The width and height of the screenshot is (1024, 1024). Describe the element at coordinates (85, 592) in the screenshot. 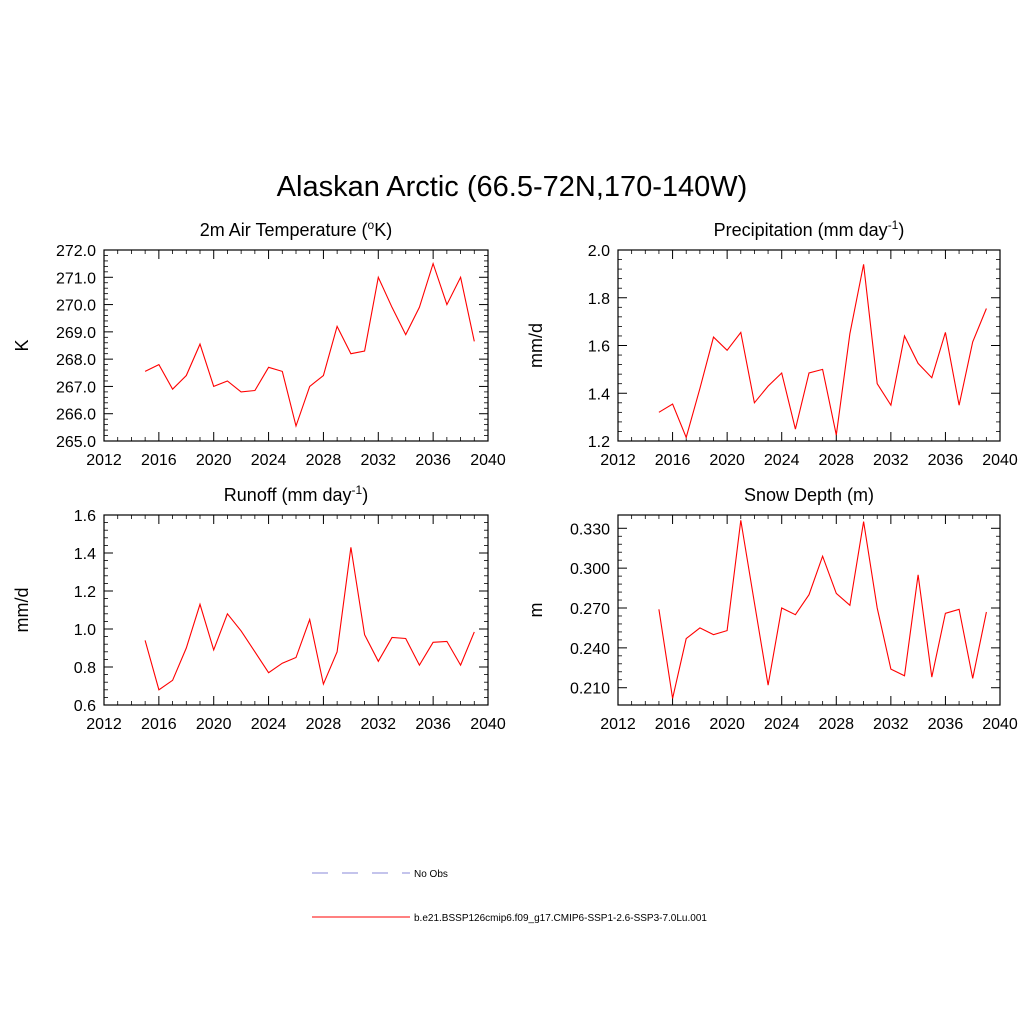

I see `runoff-ytick-label: 1.2` at that location.